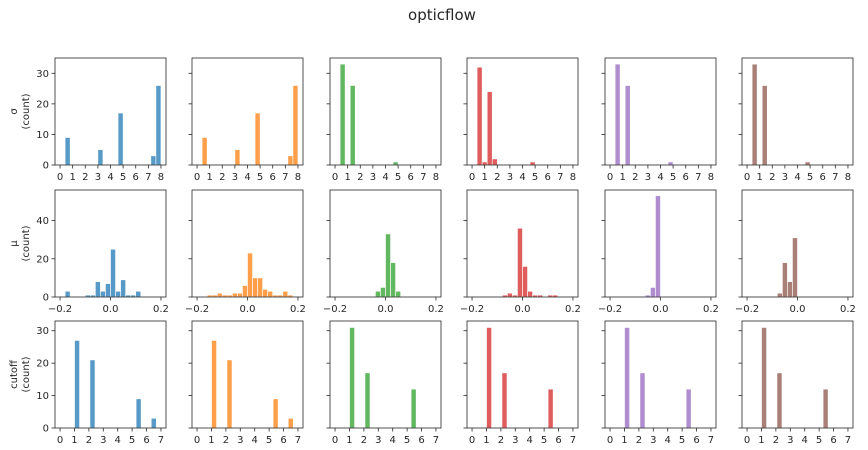 This screenshot has height=450, width=868. I want to click on y-tick-label: 40, so click(42, 221).